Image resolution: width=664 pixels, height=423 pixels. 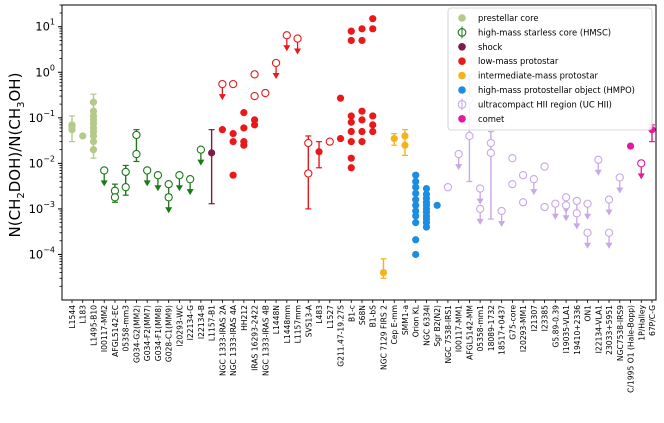 What do you see at coordinates (49, 204) in the screenshot?
I see `y-tick-exponent: −3` at bounding box center [49, 204].